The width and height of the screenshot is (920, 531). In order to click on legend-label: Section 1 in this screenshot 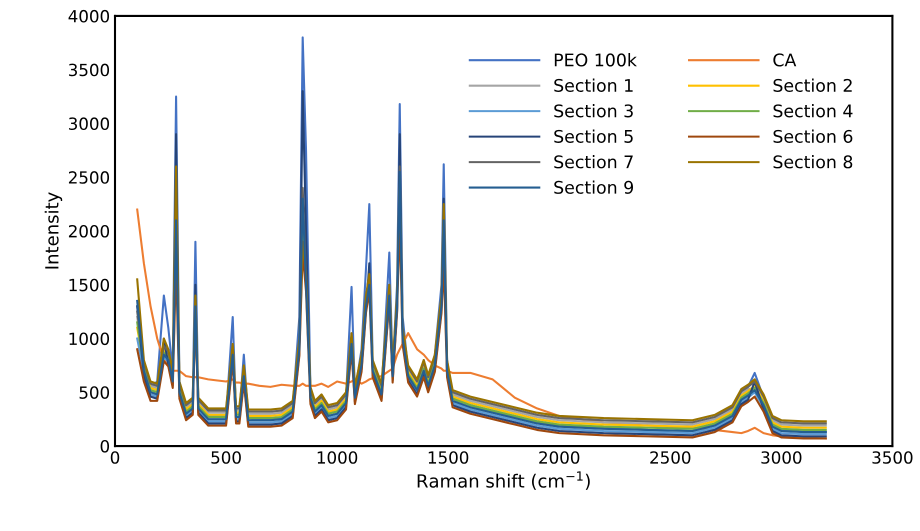, I will do `click(593, 85)`.